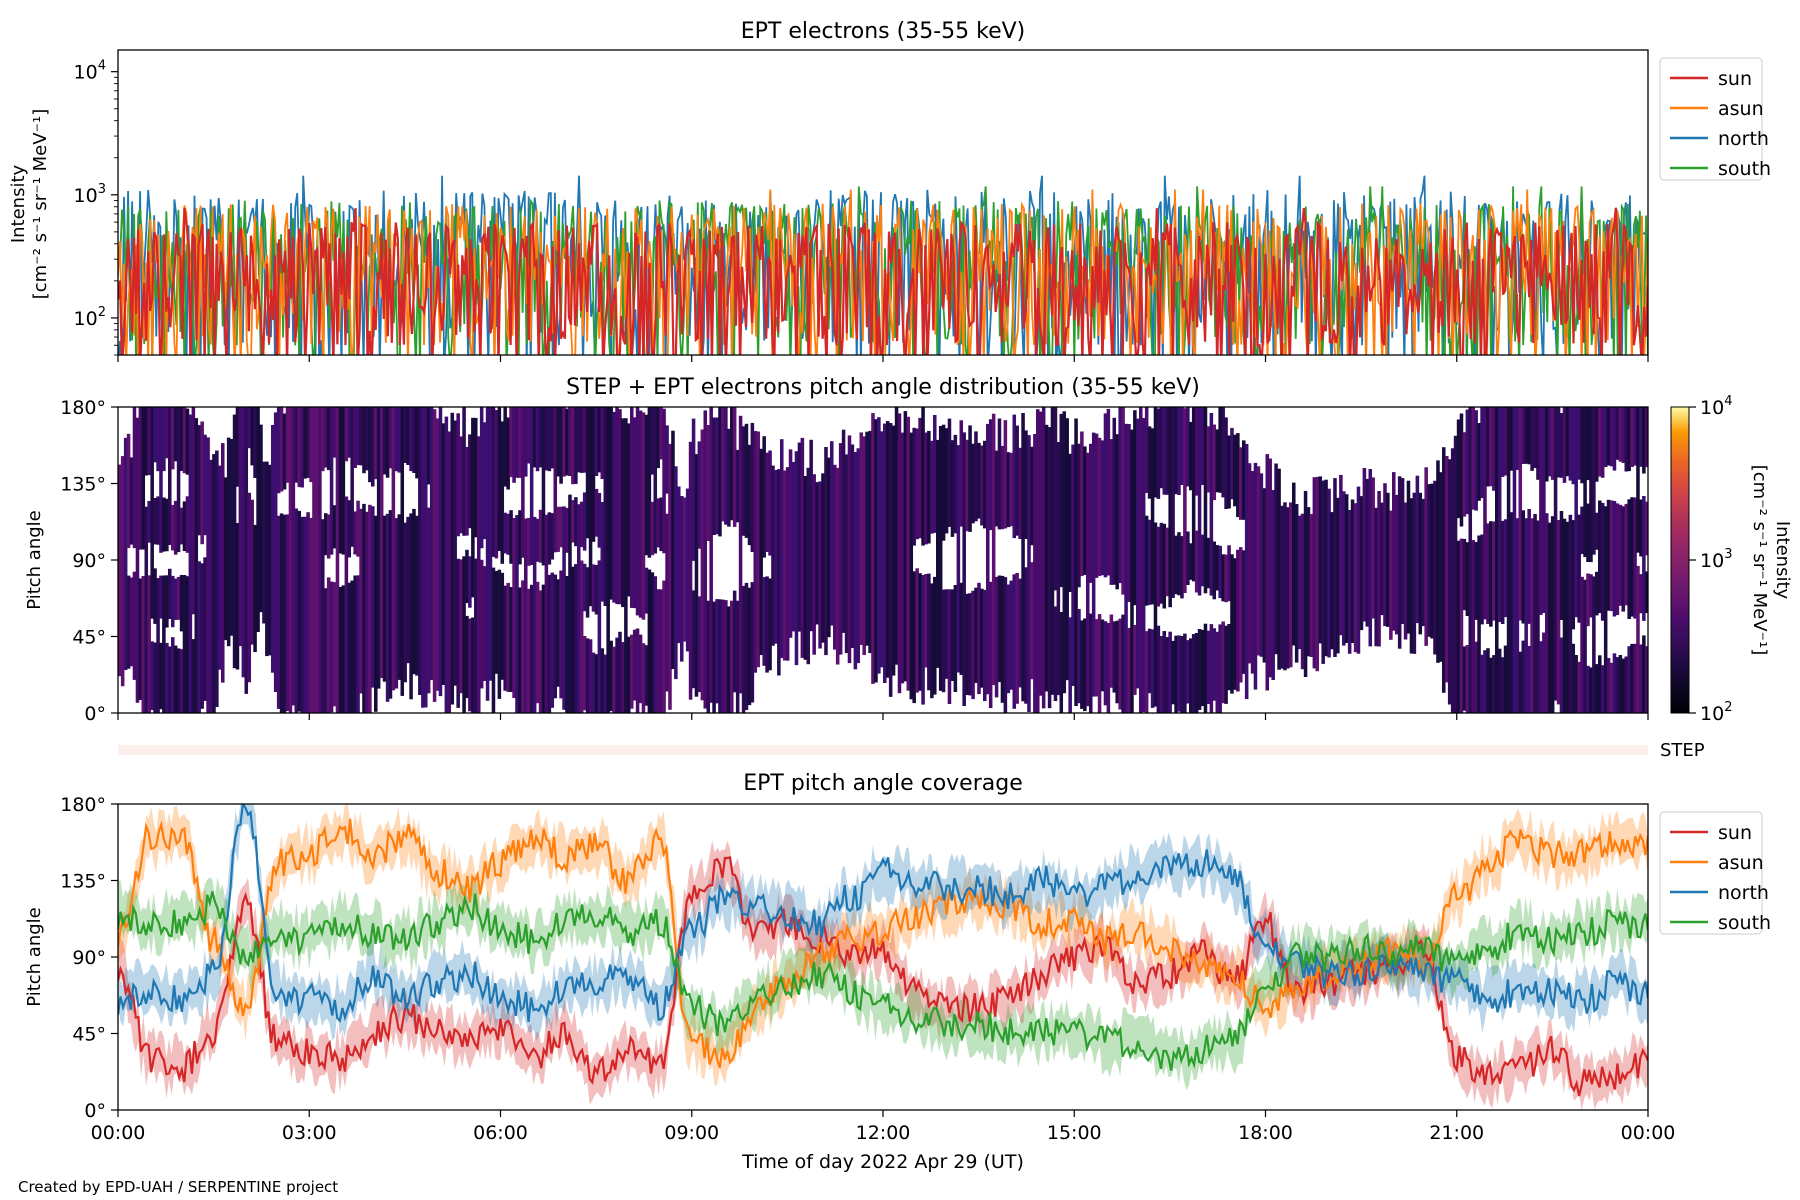 The image size is (1800, 1200). I want to click on colorbar-tick-label: 104, so click(1716, 406).